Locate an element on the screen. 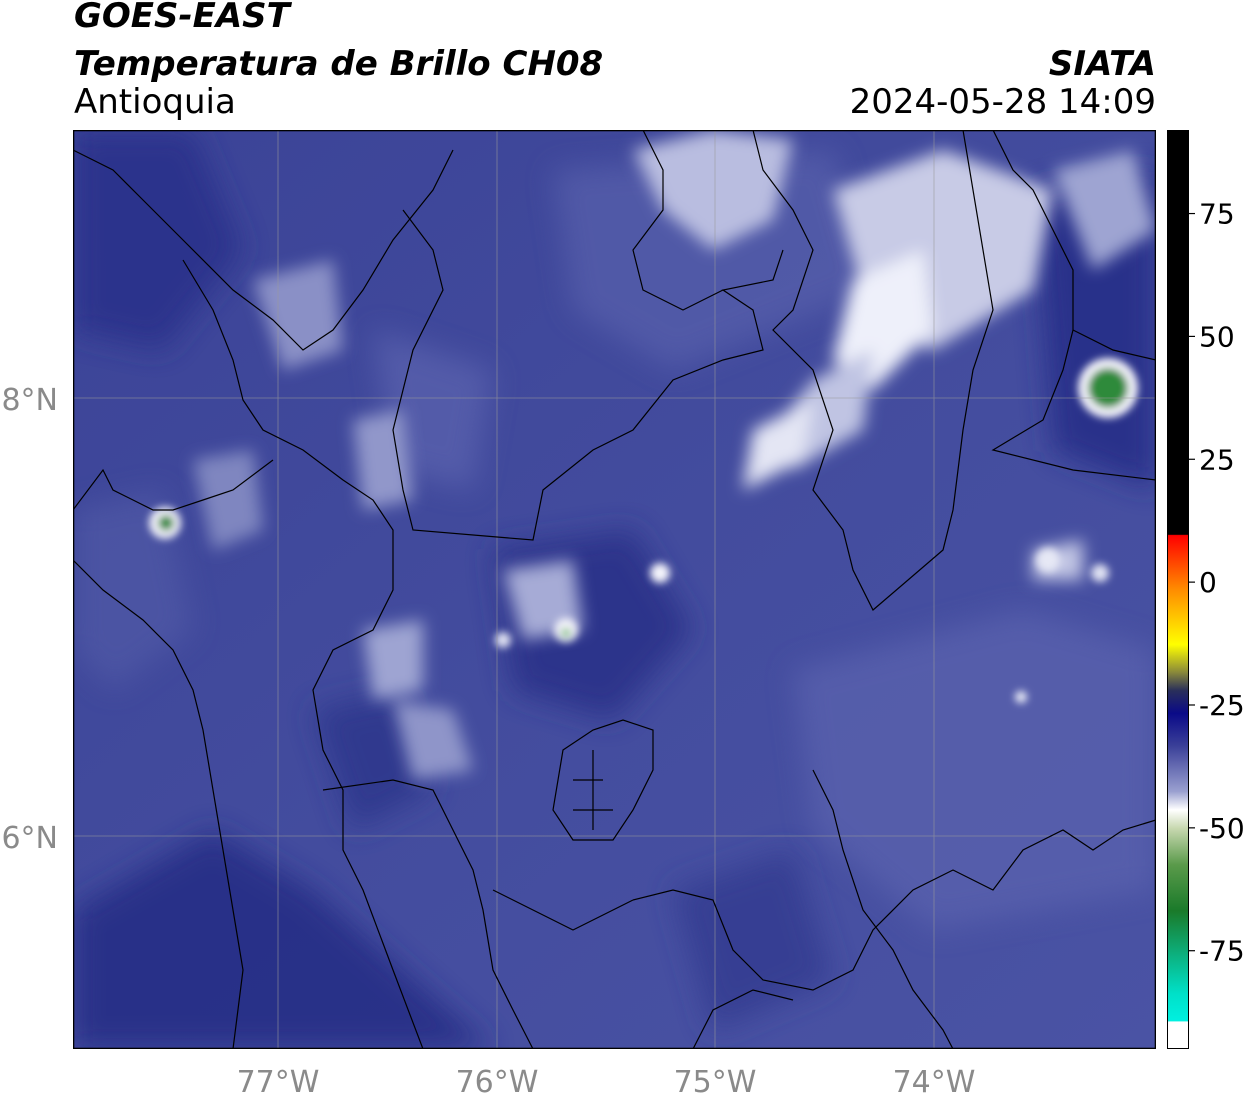  product-title: Temperatura de Brillo CH08 is located at coordinates (339, 64).